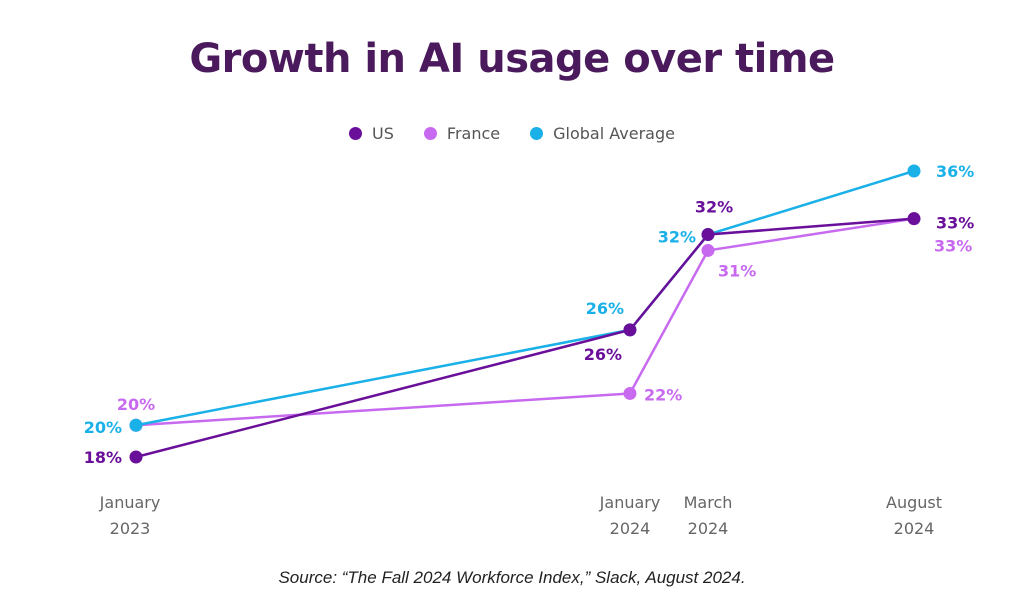 Image resolution: width=1024 pixels, height=604 pixels. Describe the element at coordinates (537, 133) in the screenshot. I see `legend-dot-global-average` at that location.